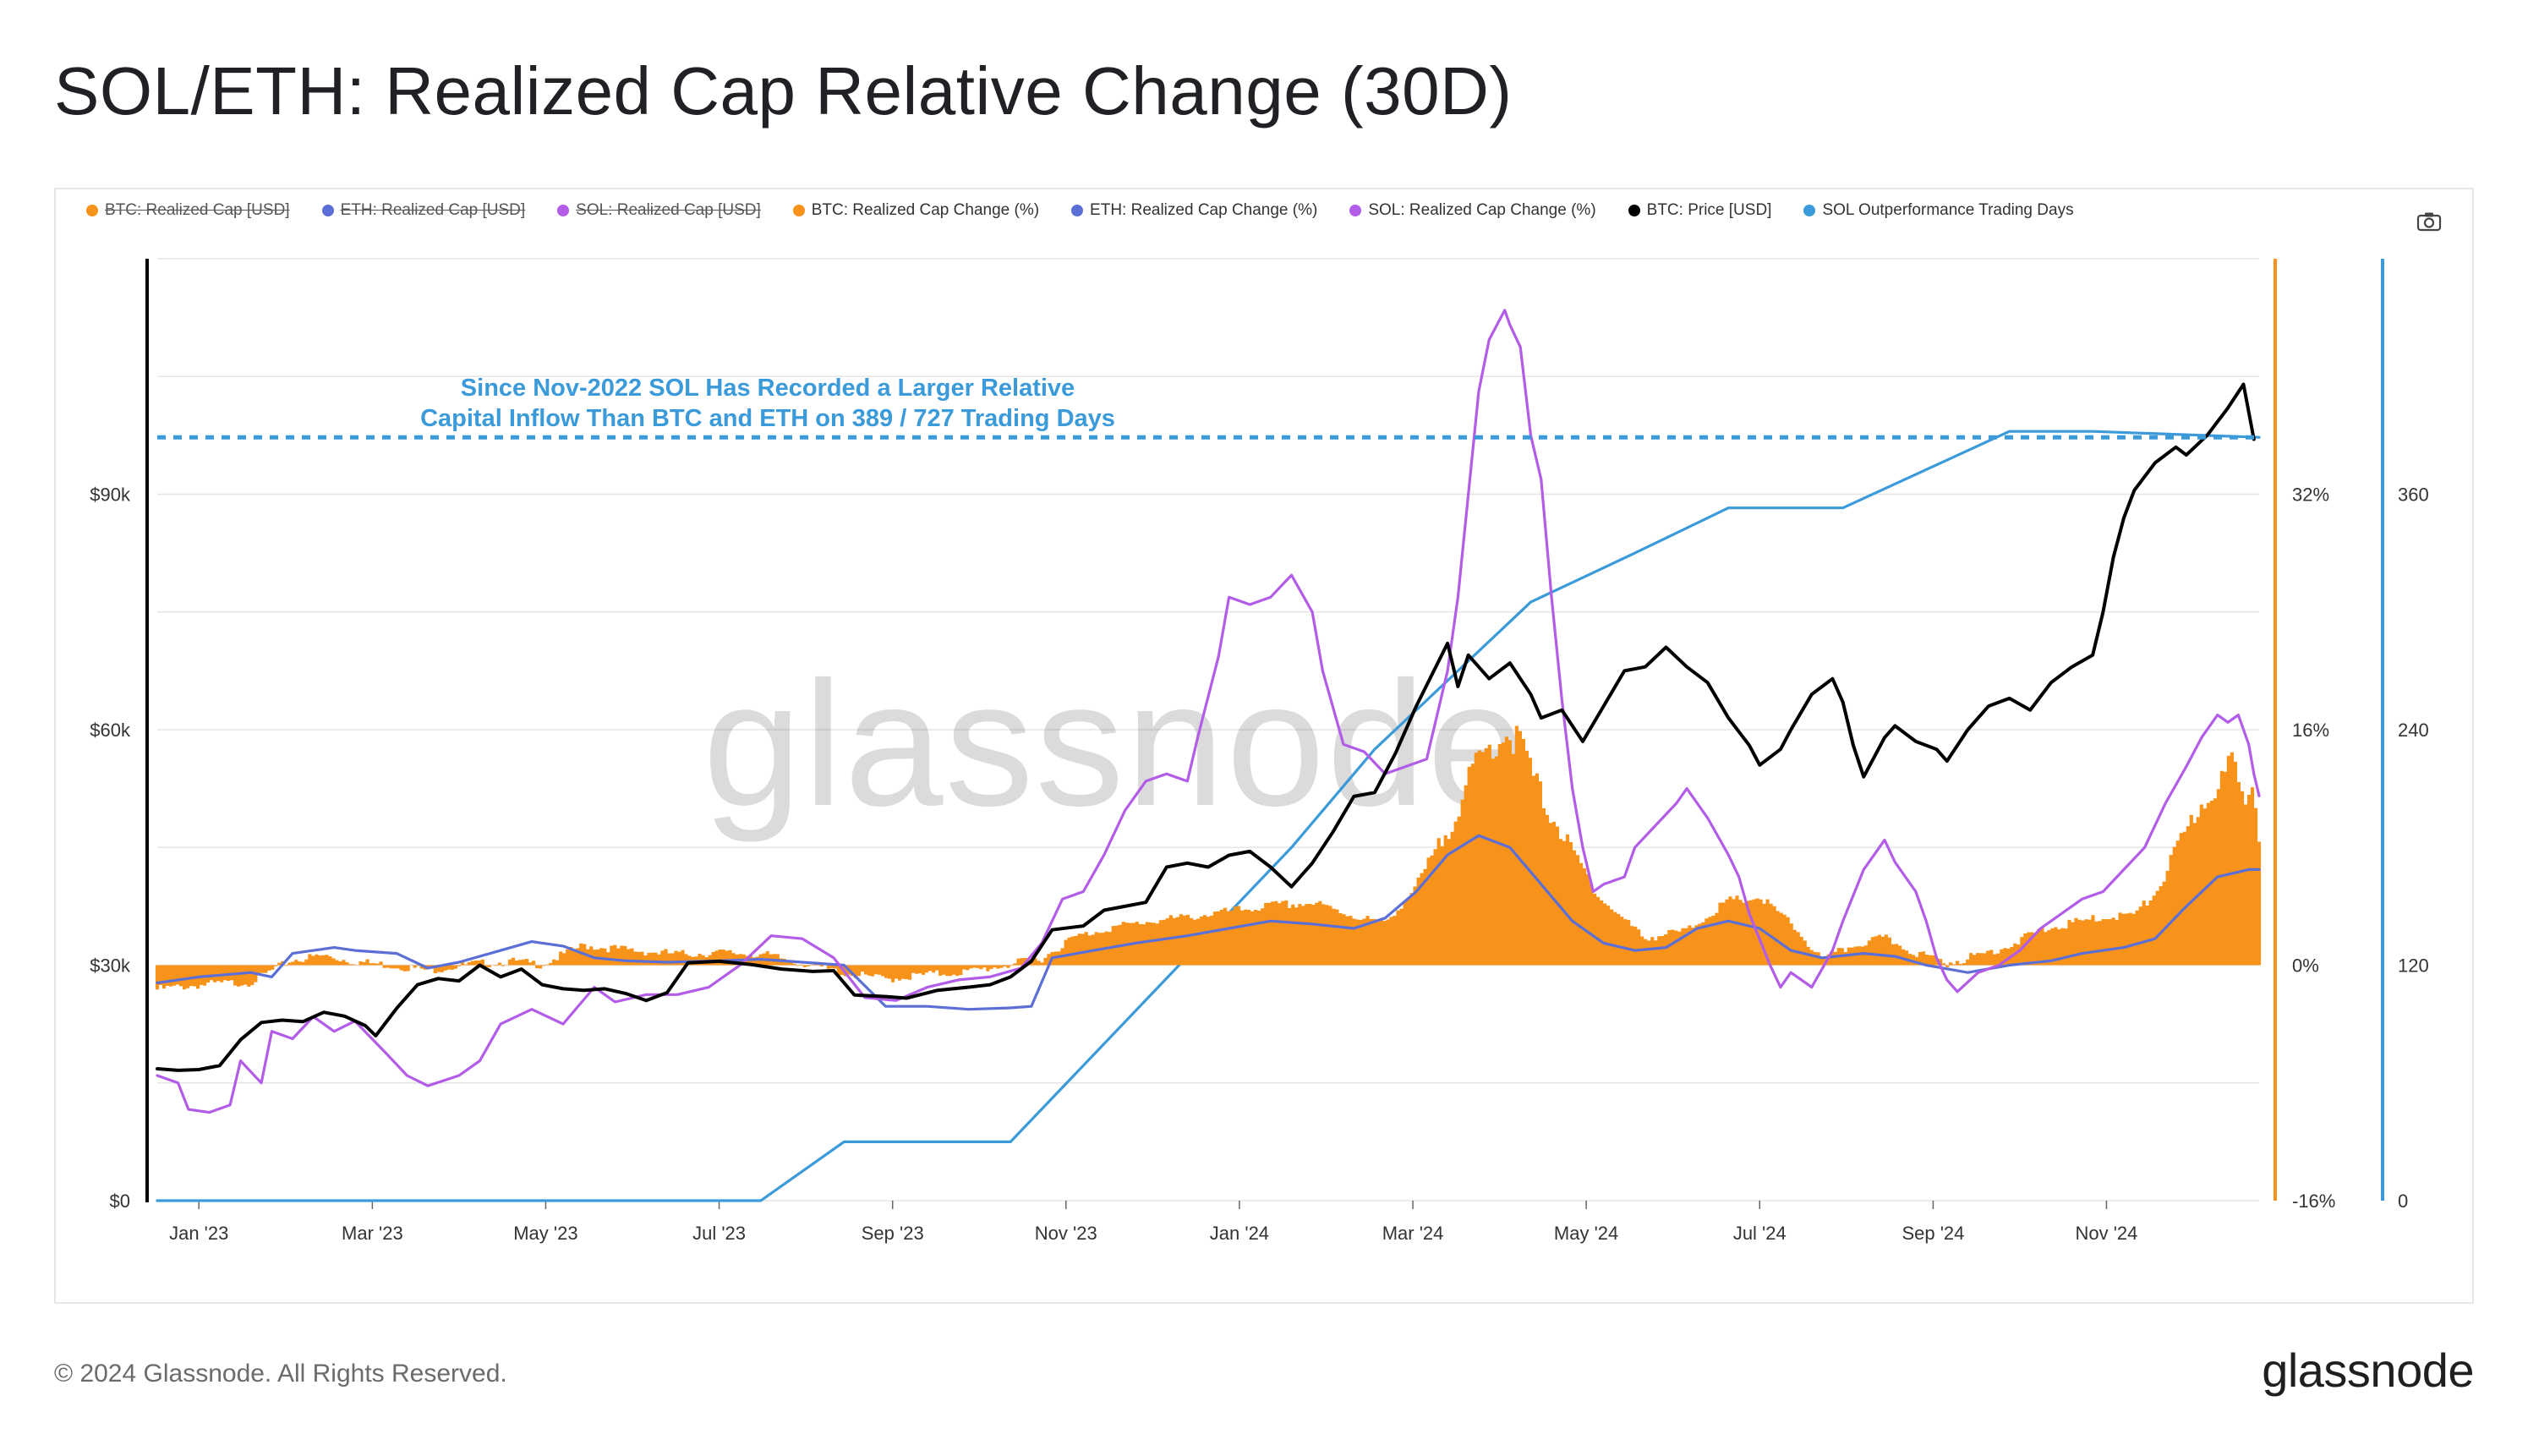 The width and height of the screenshot is (2528, 1456). Describe the element at coordinates (2310, 495) in the screenshot. I see `percent-tick-label: 32%` at that location.